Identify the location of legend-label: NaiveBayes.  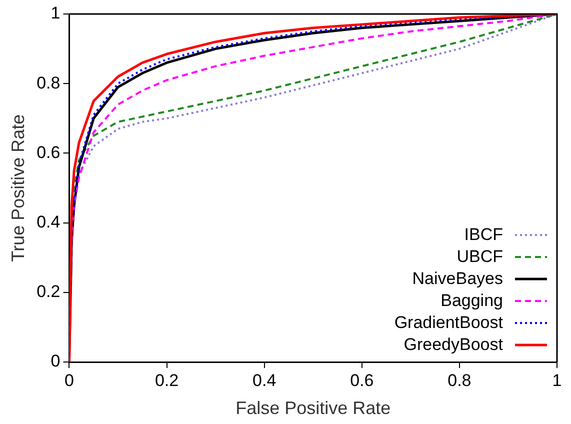
(457, 279).